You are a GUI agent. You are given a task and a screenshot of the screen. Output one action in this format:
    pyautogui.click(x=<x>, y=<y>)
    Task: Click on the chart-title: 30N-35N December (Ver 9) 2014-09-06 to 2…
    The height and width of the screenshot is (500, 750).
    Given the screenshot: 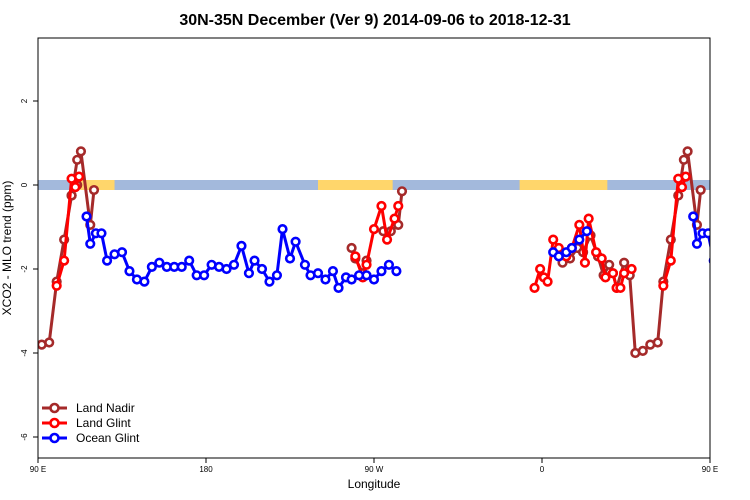 What is the action you would take?
    pyautogui.click(x=374, y=20)
    